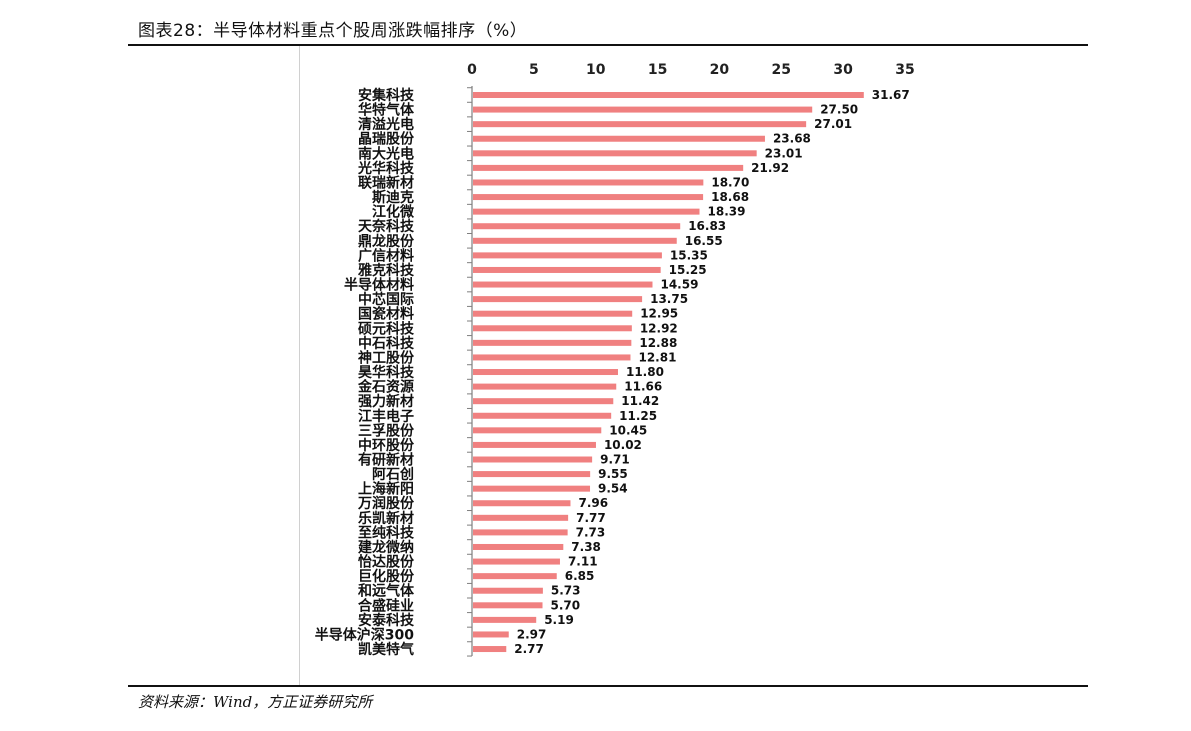  Describe the element at coordinates (623, 445) in the screenshot. I see `value-label: 10.02` at that location.